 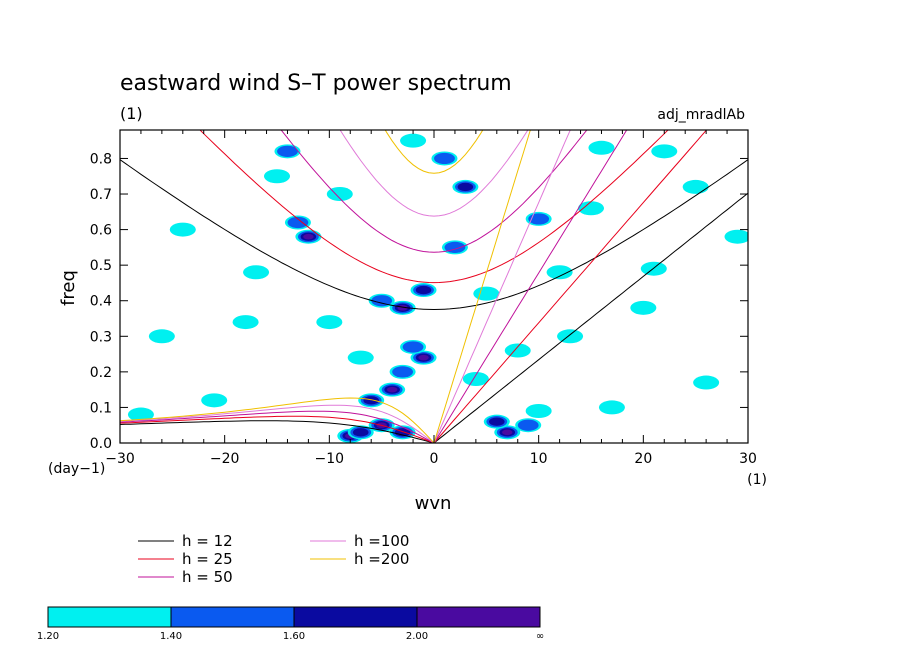 What do you see at coordinates (101, 444) in the screenshot?
I see `y-tick-label: 0.0` at bounding box center [101, 444].